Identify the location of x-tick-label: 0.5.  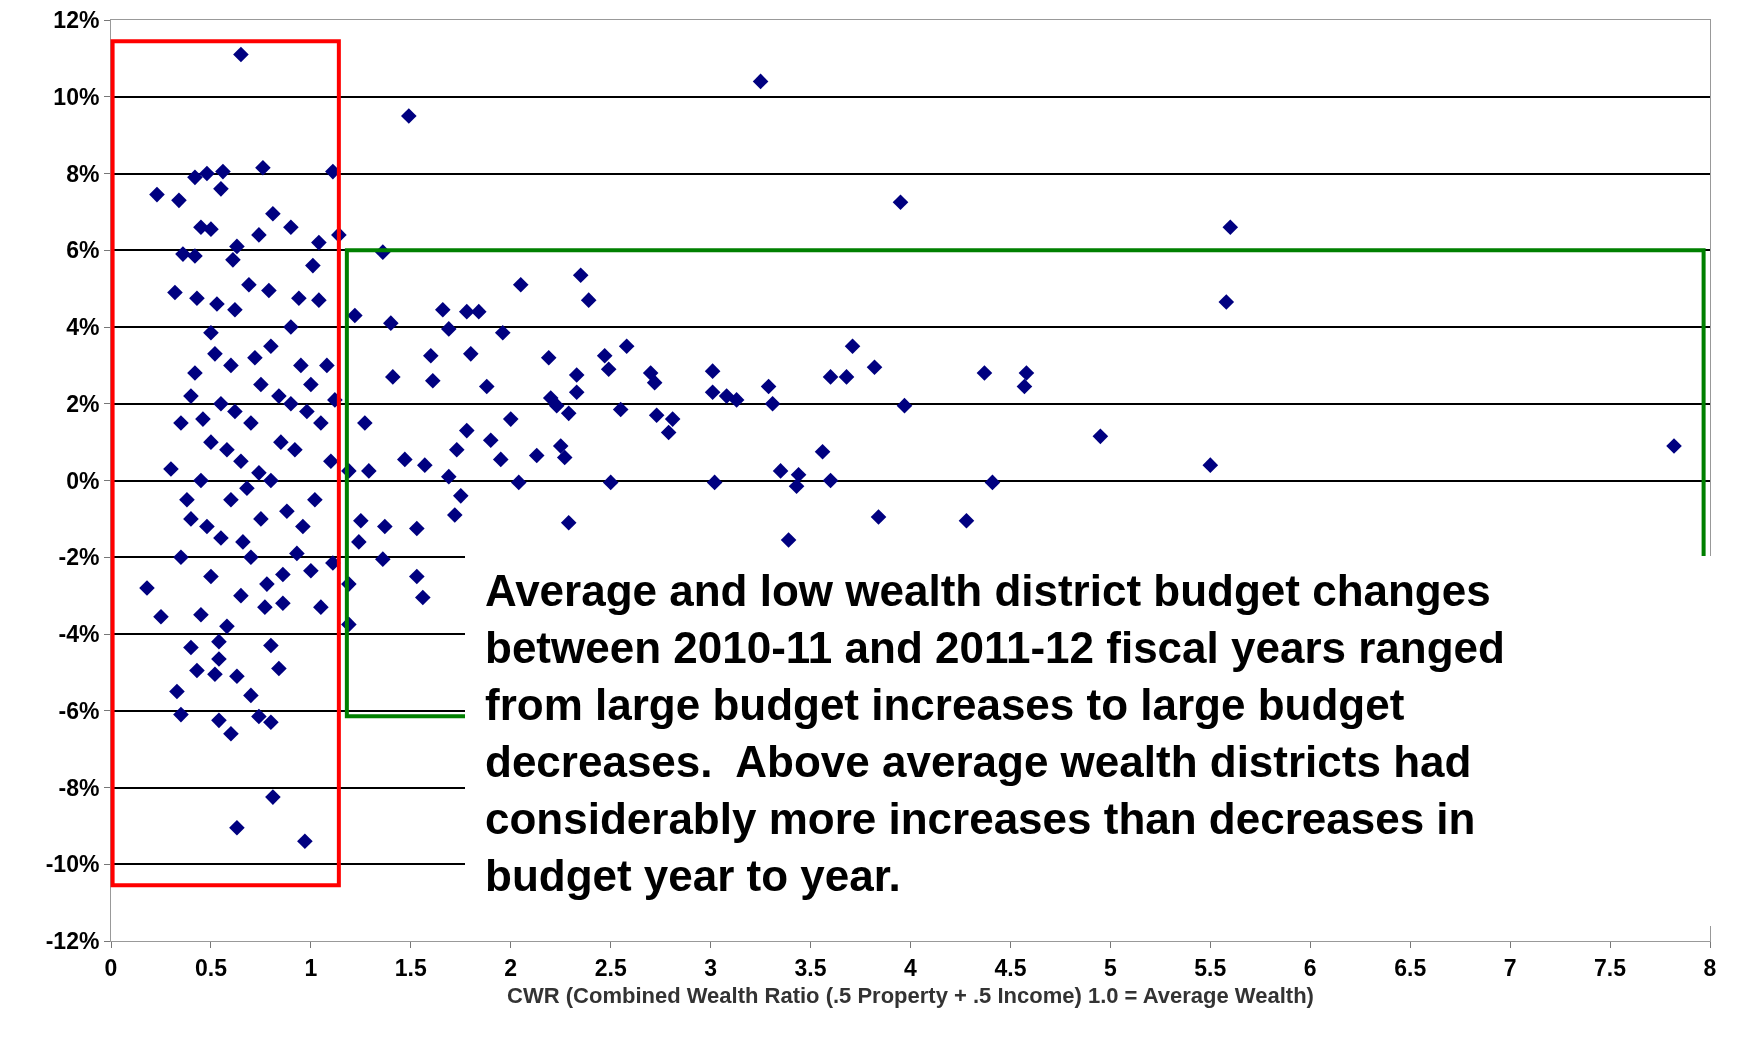
(211, 967).